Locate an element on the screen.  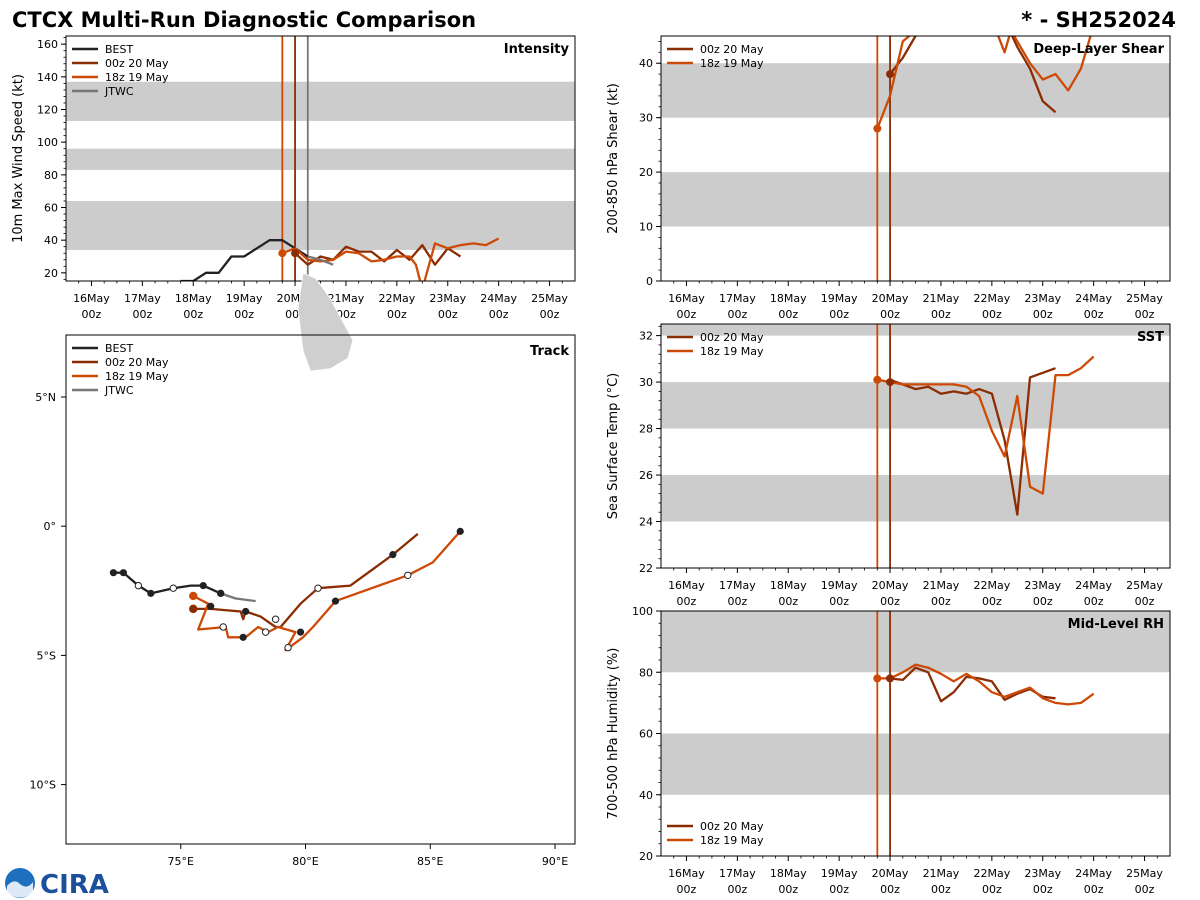
x-tick-label: 80°E is located at coordinates (305, 861).